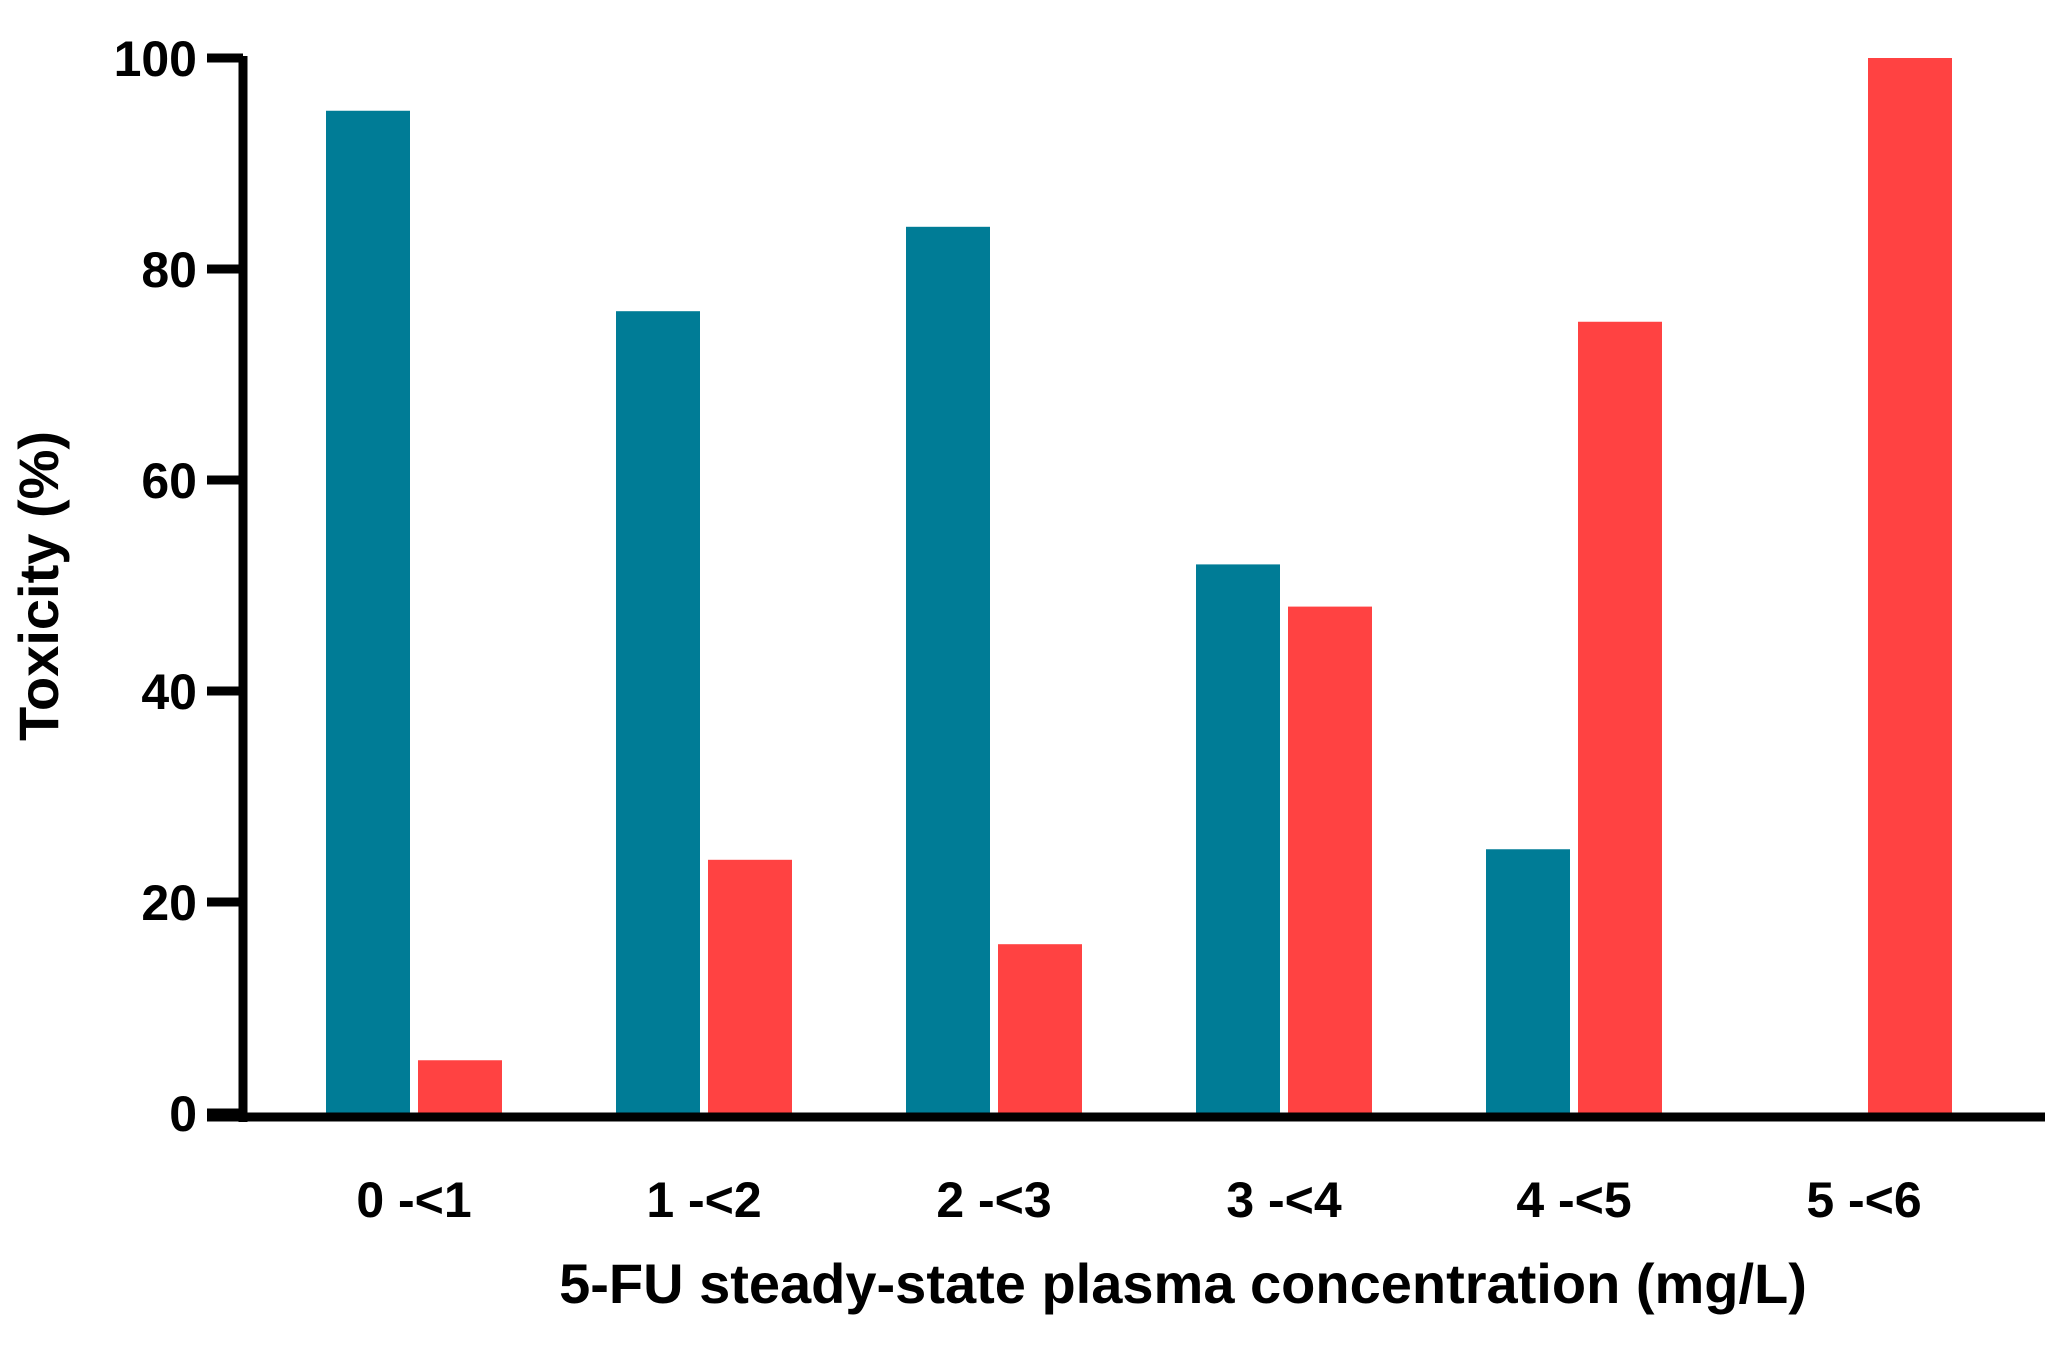  What do you see at coordinates (183, 1114) in the screenshot?
I see `y-tick-label: 0` at bounding box center [183, 1114].